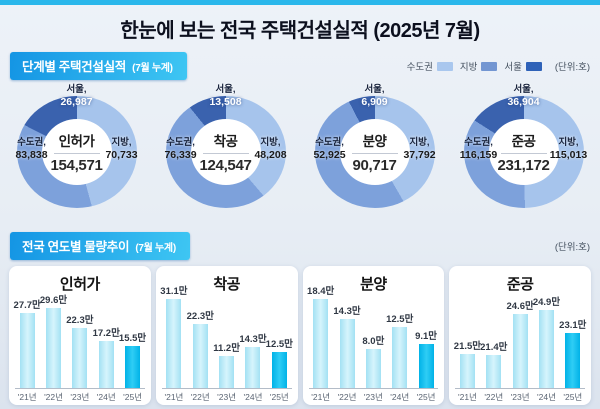 This screenshot has height=409, width=600. Describe the element at coordinates (225, 165) in the screenshot. I see `donut-total: 124,547` at that location.